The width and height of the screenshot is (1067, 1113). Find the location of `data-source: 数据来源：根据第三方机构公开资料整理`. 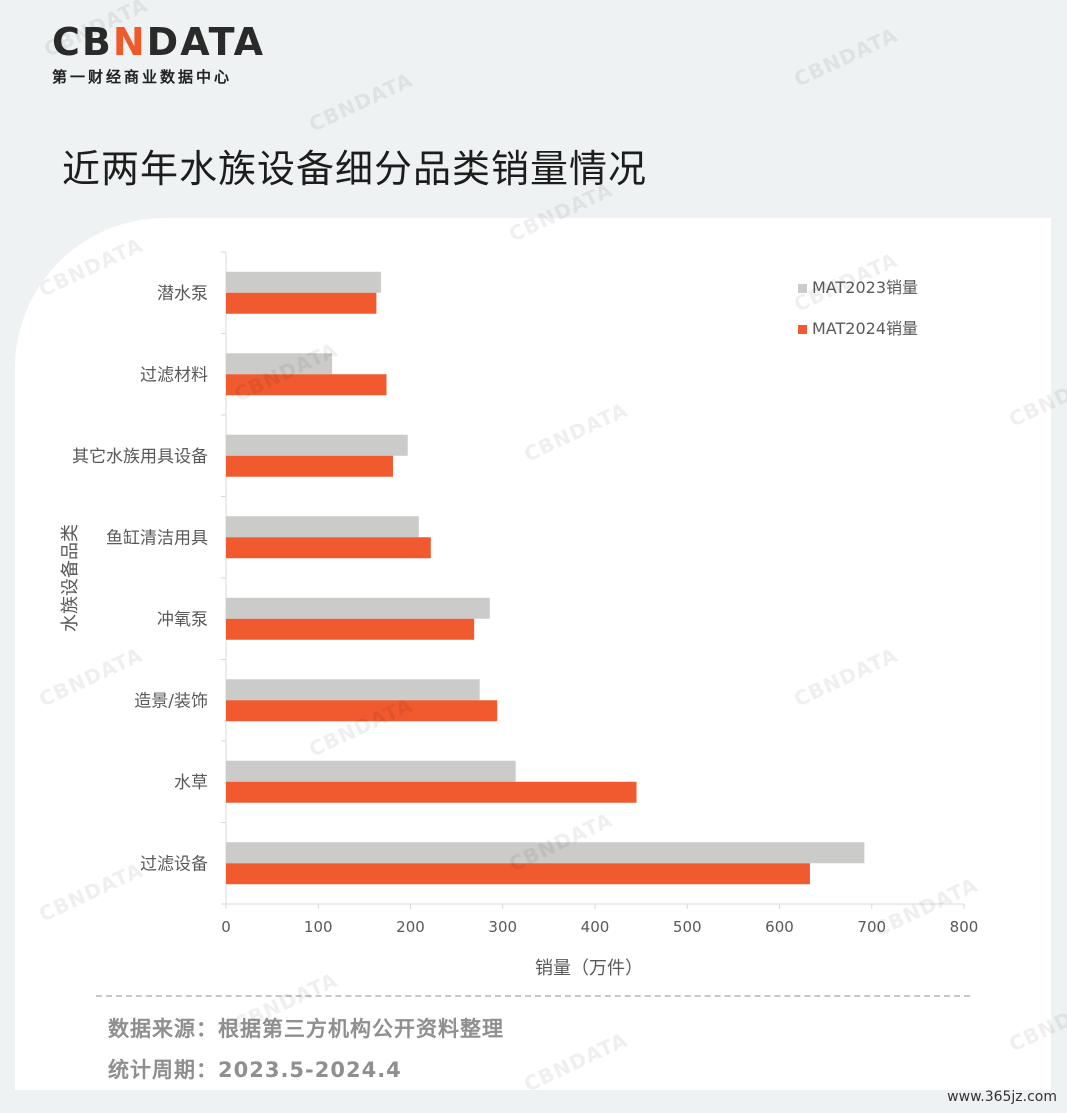

data-source: 数据来源：根据第三方机构公开资料整理 is located at coordinates (306, 1029).